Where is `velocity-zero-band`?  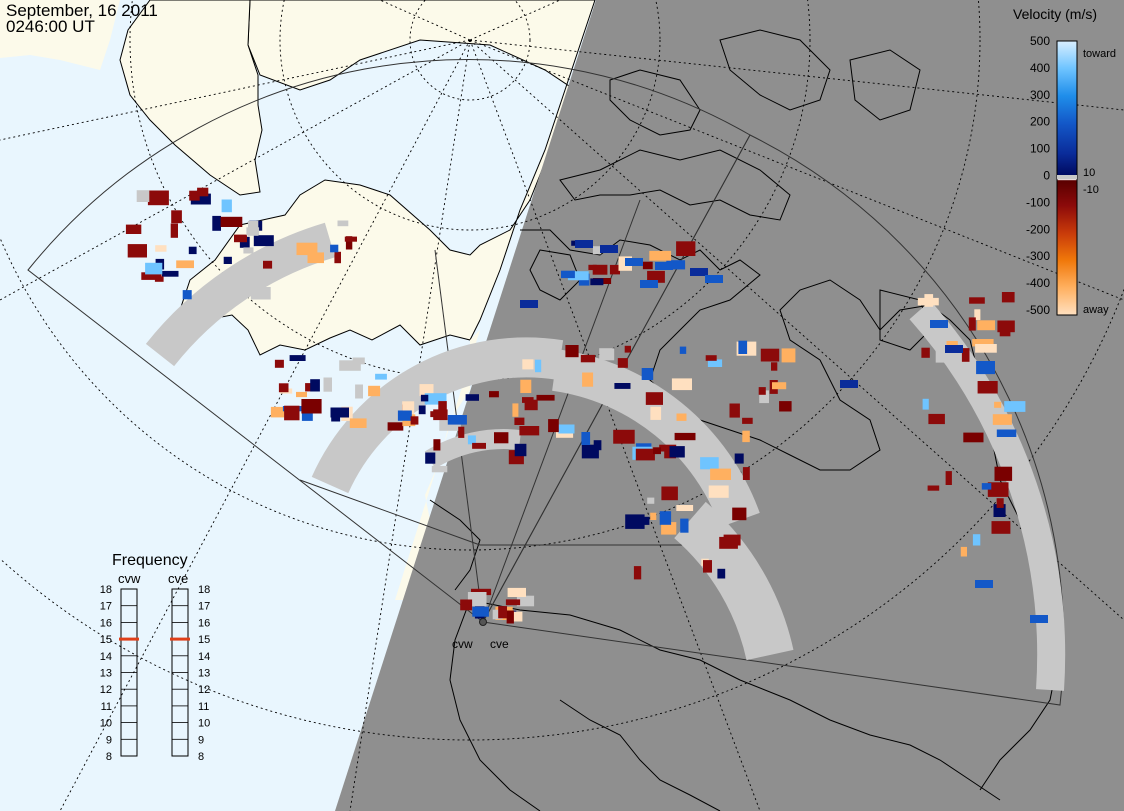 velocity-zero-band is located at coordinates (1067, 177).